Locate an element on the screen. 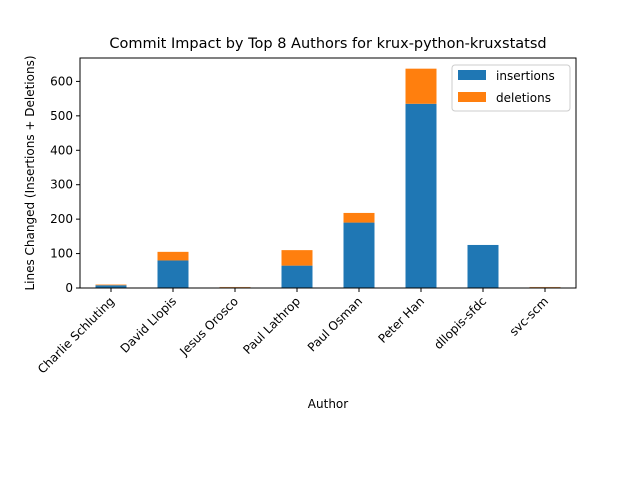  legend-swatch-insertions is located at coordinates (472, 75).